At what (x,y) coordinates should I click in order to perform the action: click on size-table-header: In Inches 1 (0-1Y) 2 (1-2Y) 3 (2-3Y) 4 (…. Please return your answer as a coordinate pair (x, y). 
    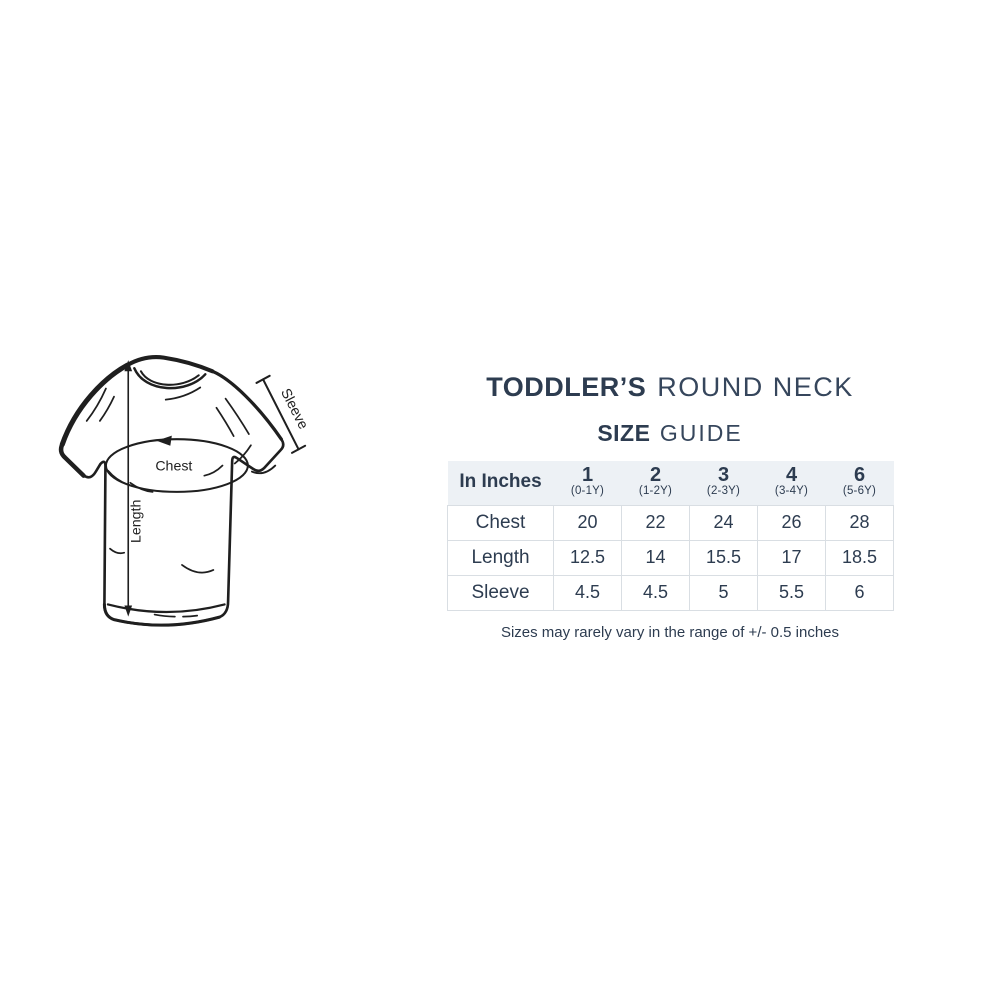
    Looking at the image, I should click on (670, 483).